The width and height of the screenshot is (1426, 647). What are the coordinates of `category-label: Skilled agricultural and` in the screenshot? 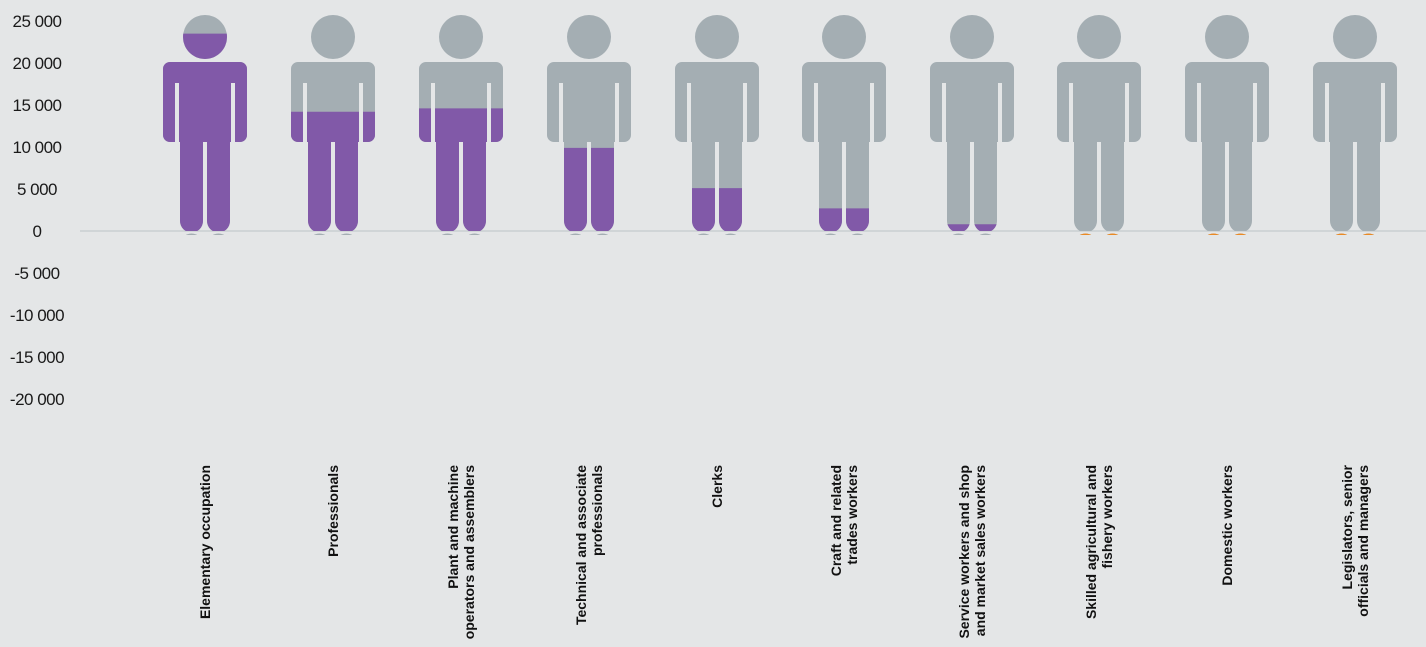 It's located at (1091, 542).